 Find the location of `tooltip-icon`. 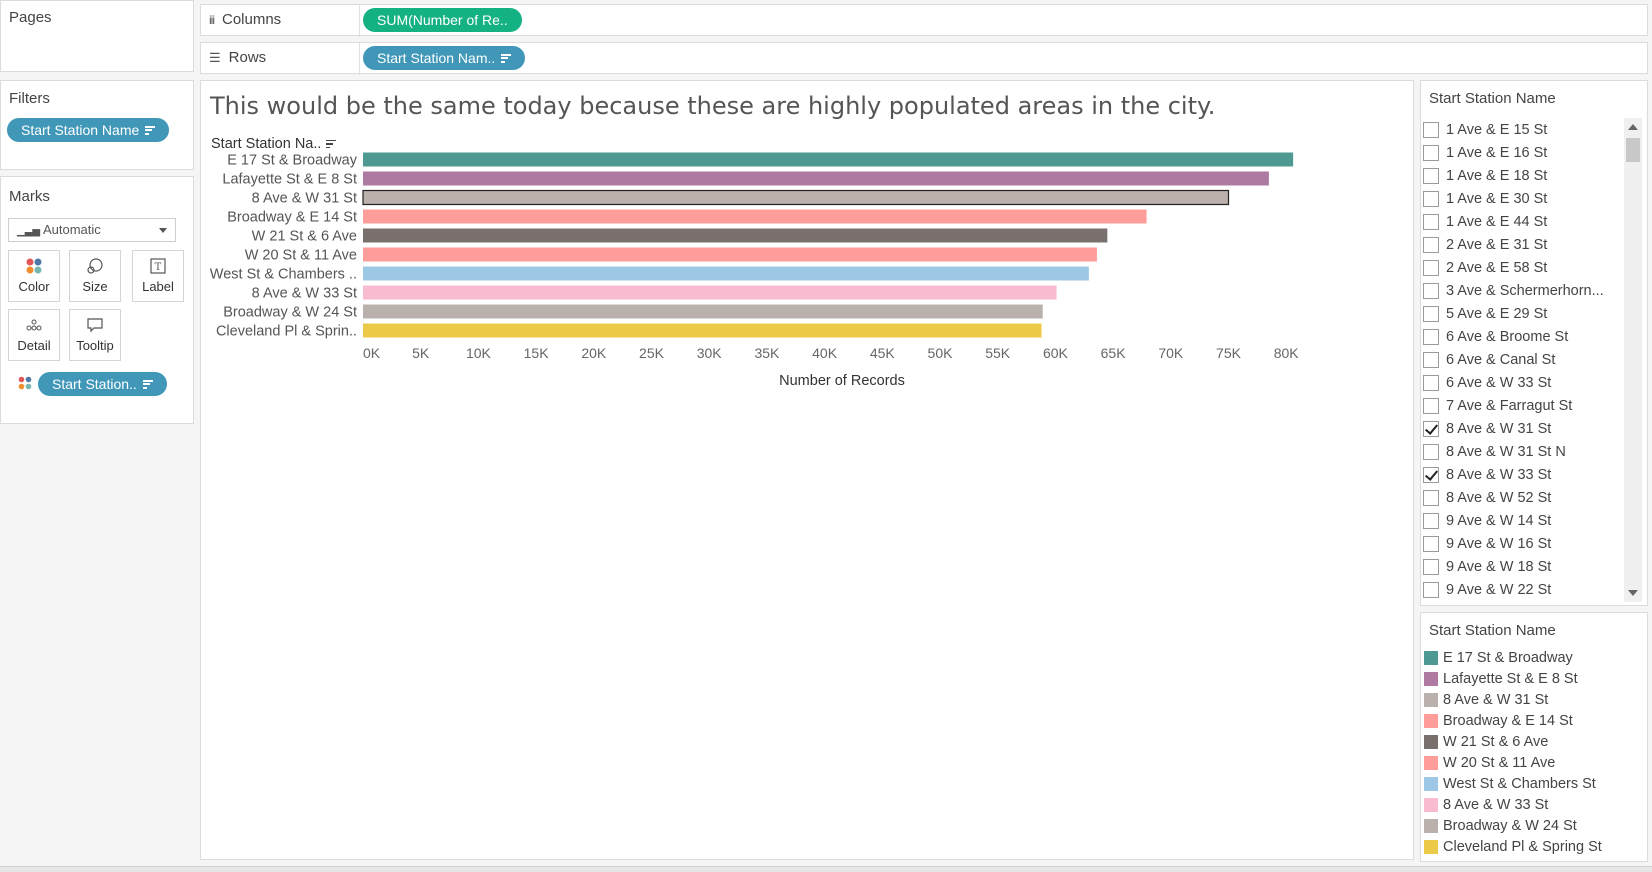

tooltip-icon is located at coordinates (95, 325).